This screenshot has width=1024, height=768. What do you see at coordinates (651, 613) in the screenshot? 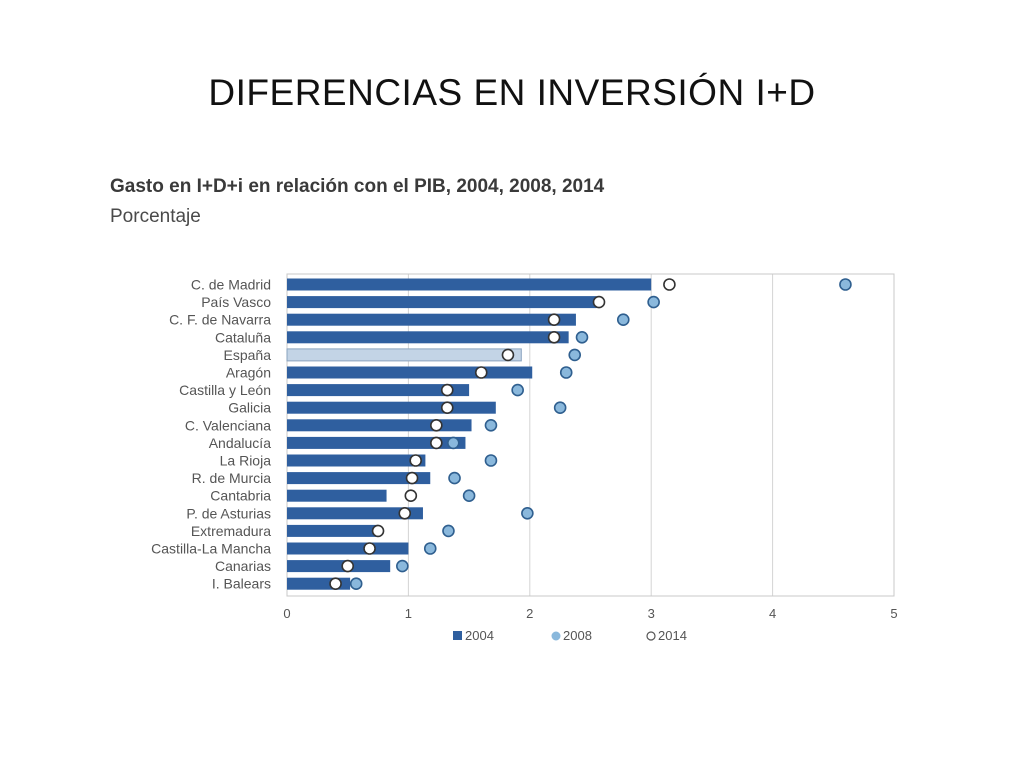
I see `x-tick-label: 3` at bounding box center [651, 613].